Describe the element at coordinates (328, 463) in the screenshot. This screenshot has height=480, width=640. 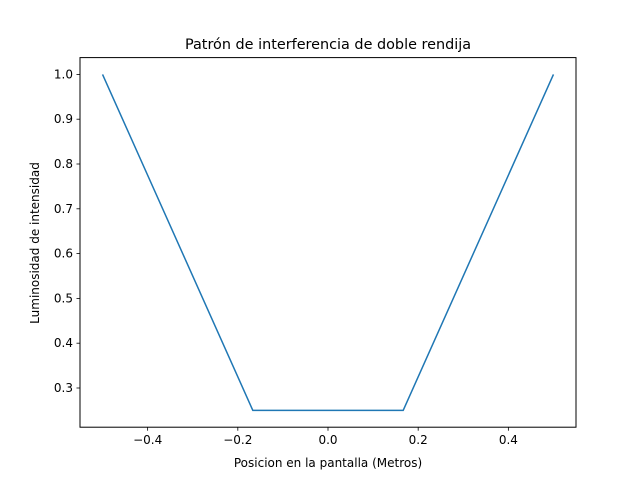
I see `x-axis-label: Posicion en la pantalla (Metros)` at that location.